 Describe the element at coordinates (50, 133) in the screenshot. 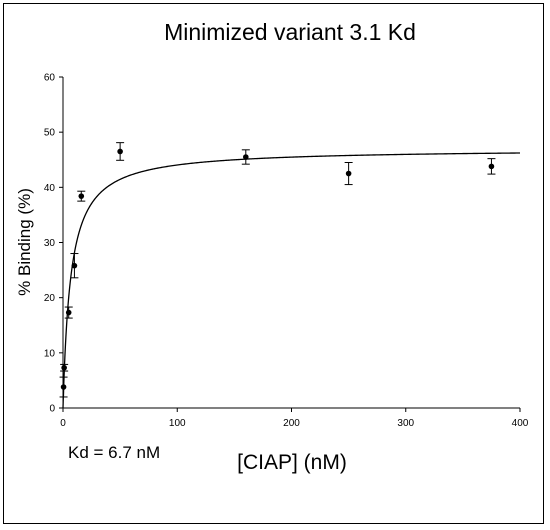

I see `y-tick-label: 50` at that location.